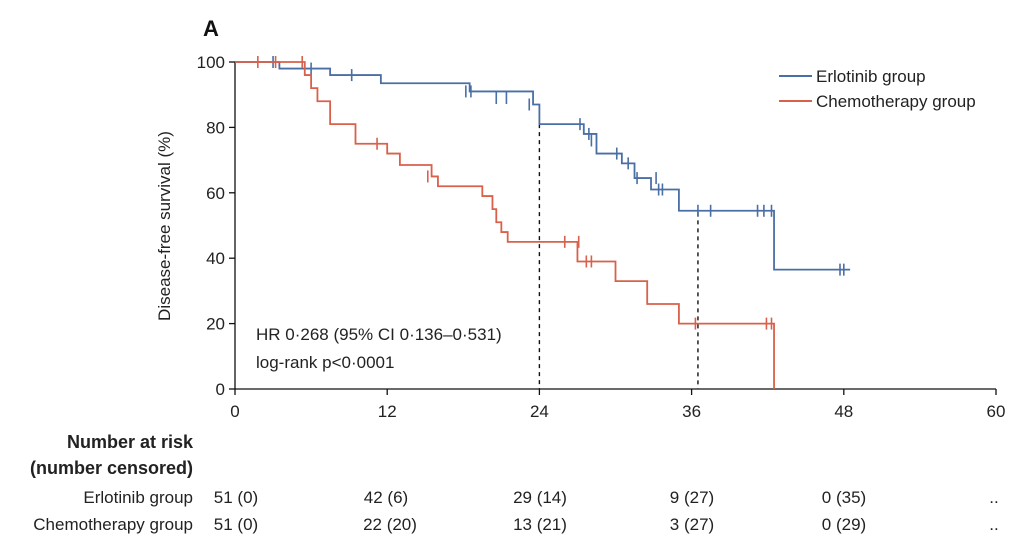 The image size is (1014, 560). I want to click on y-tick-label: 40, so click(215, 258).